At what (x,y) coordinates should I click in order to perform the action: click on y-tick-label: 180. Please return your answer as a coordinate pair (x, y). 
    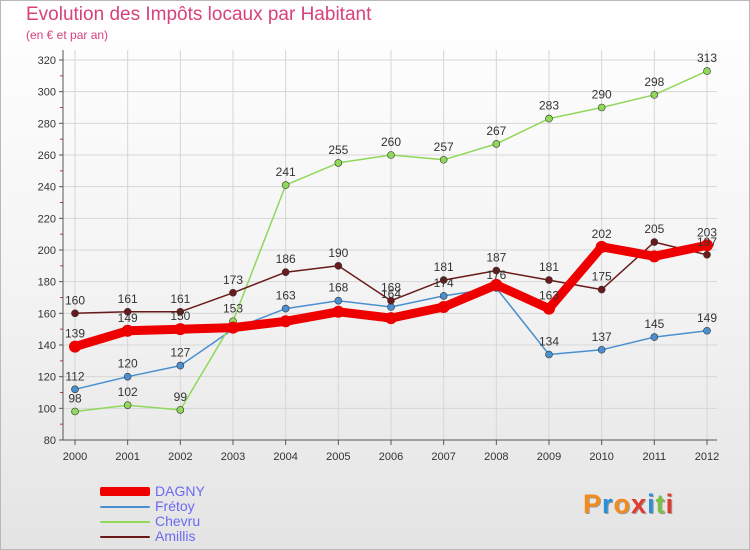
    Looking at the image, I should click on (47, 283).